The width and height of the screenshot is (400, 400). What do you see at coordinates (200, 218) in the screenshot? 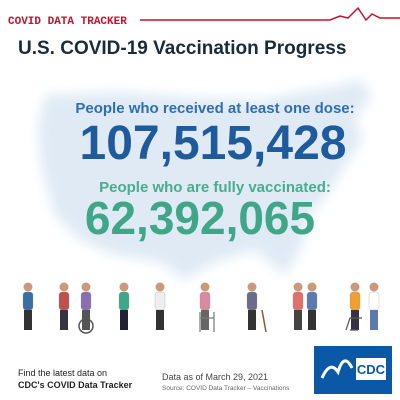
I see `stat-value: 62,392,065` at bounding box center [200, 218].